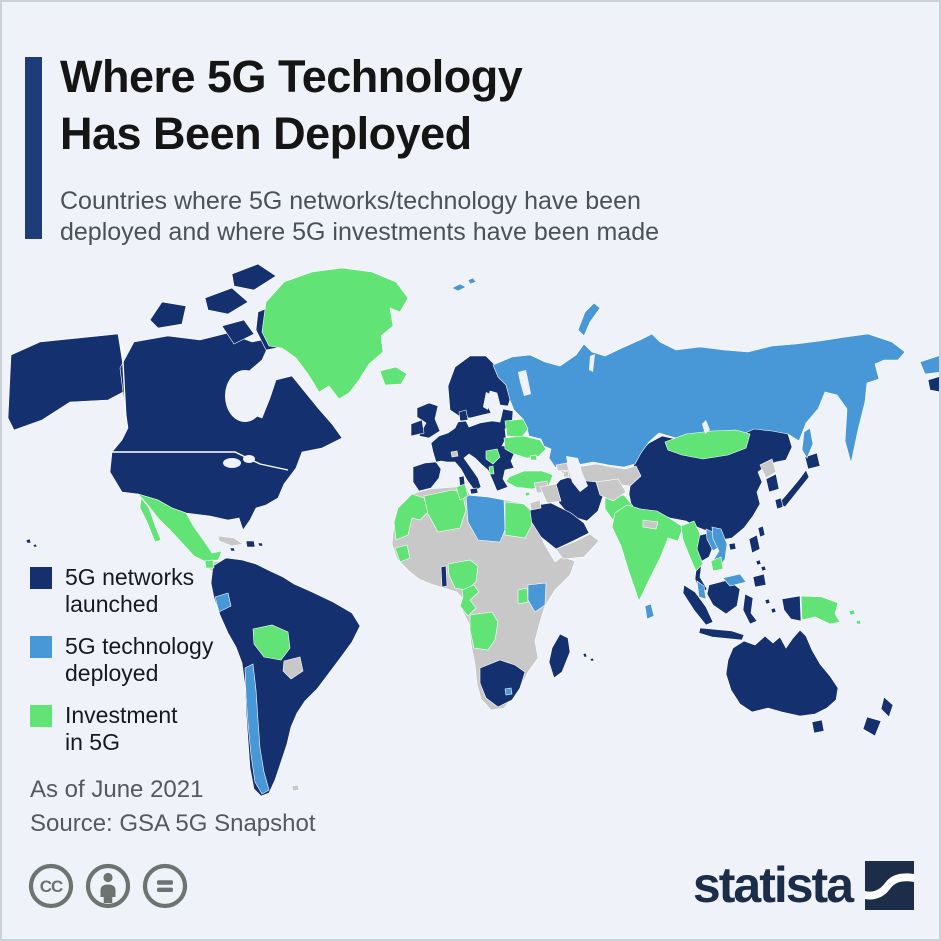  I want to click on legend-item-launched: 5G networks launched, so click(121, 591).